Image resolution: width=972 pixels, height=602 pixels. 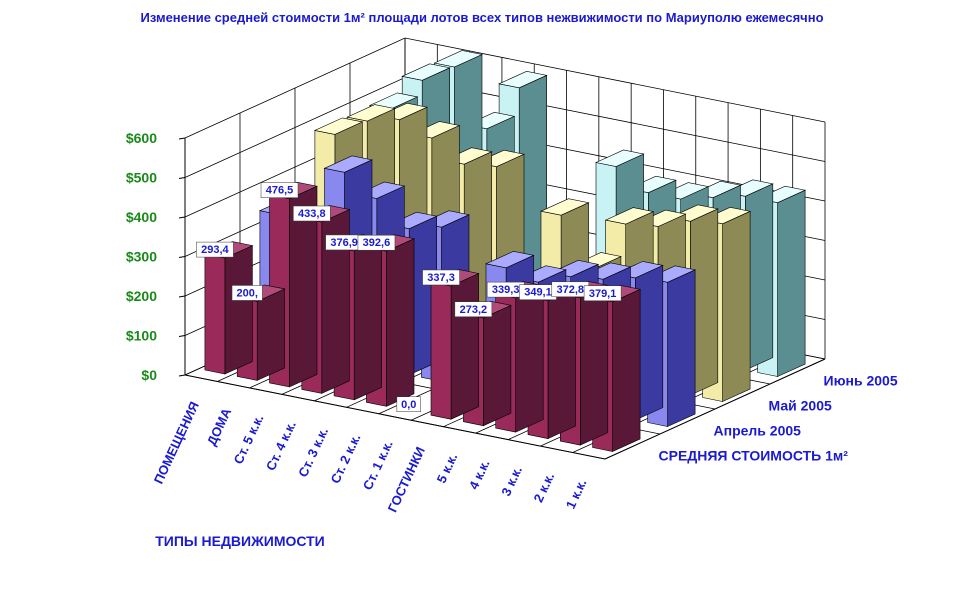 I want to click on y-tick-label: $300, so click(x=141, y=257).